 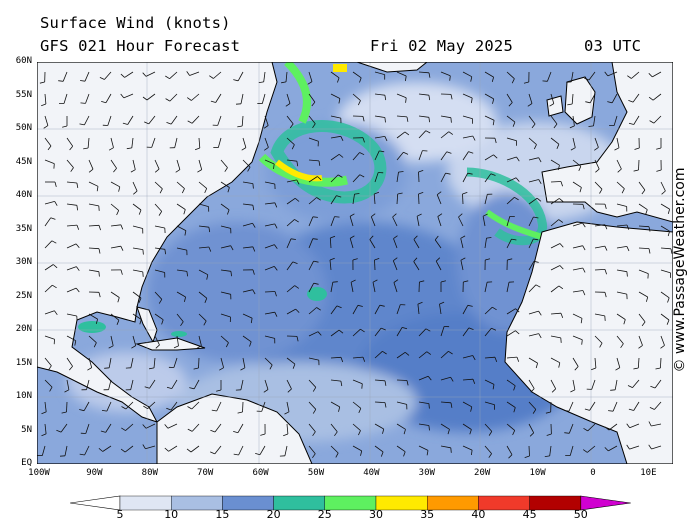 I want to click on lat-label: 60N, so click(x=23, y=61).